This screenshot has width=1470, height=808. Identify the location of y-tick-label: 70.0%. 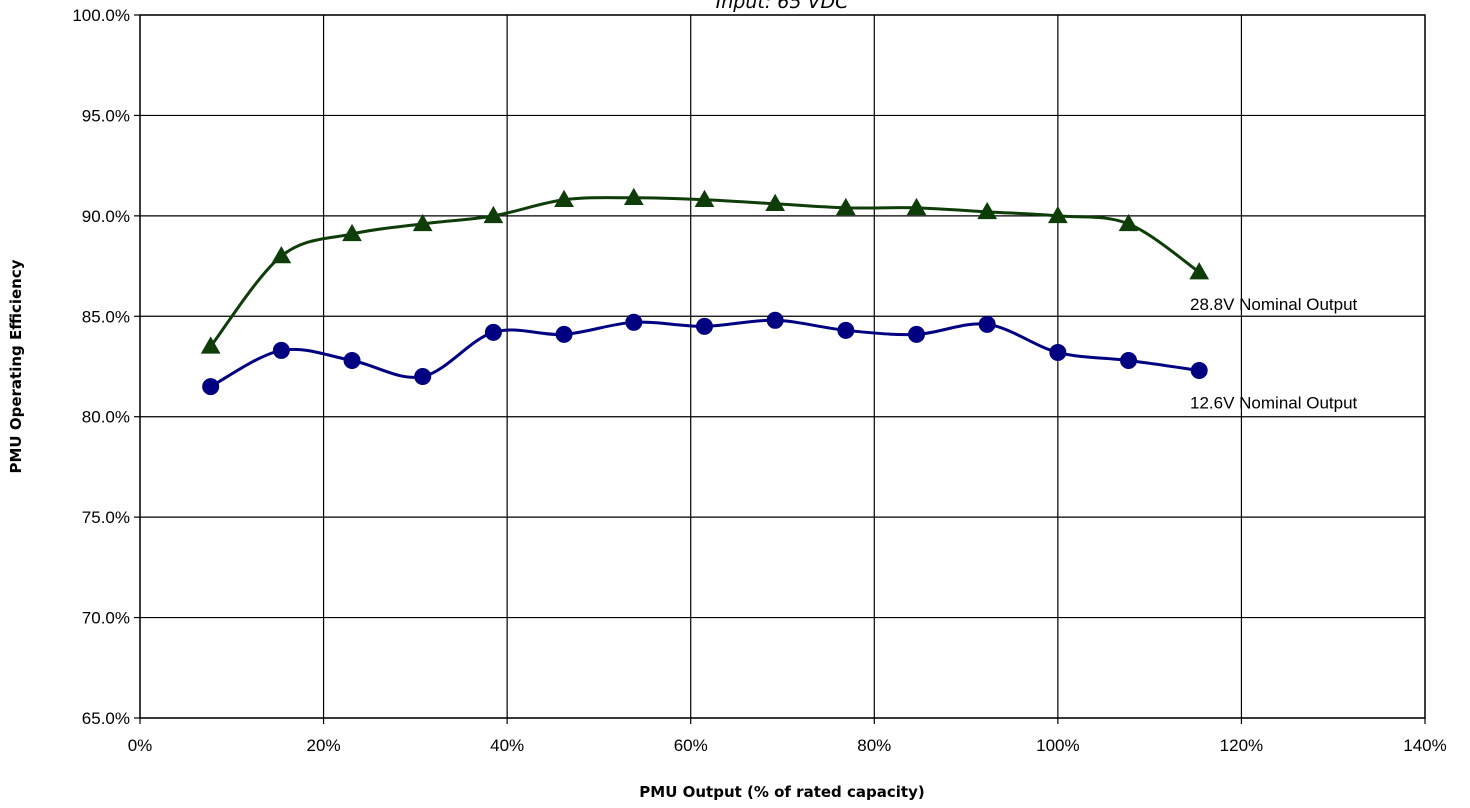
(106, 618).